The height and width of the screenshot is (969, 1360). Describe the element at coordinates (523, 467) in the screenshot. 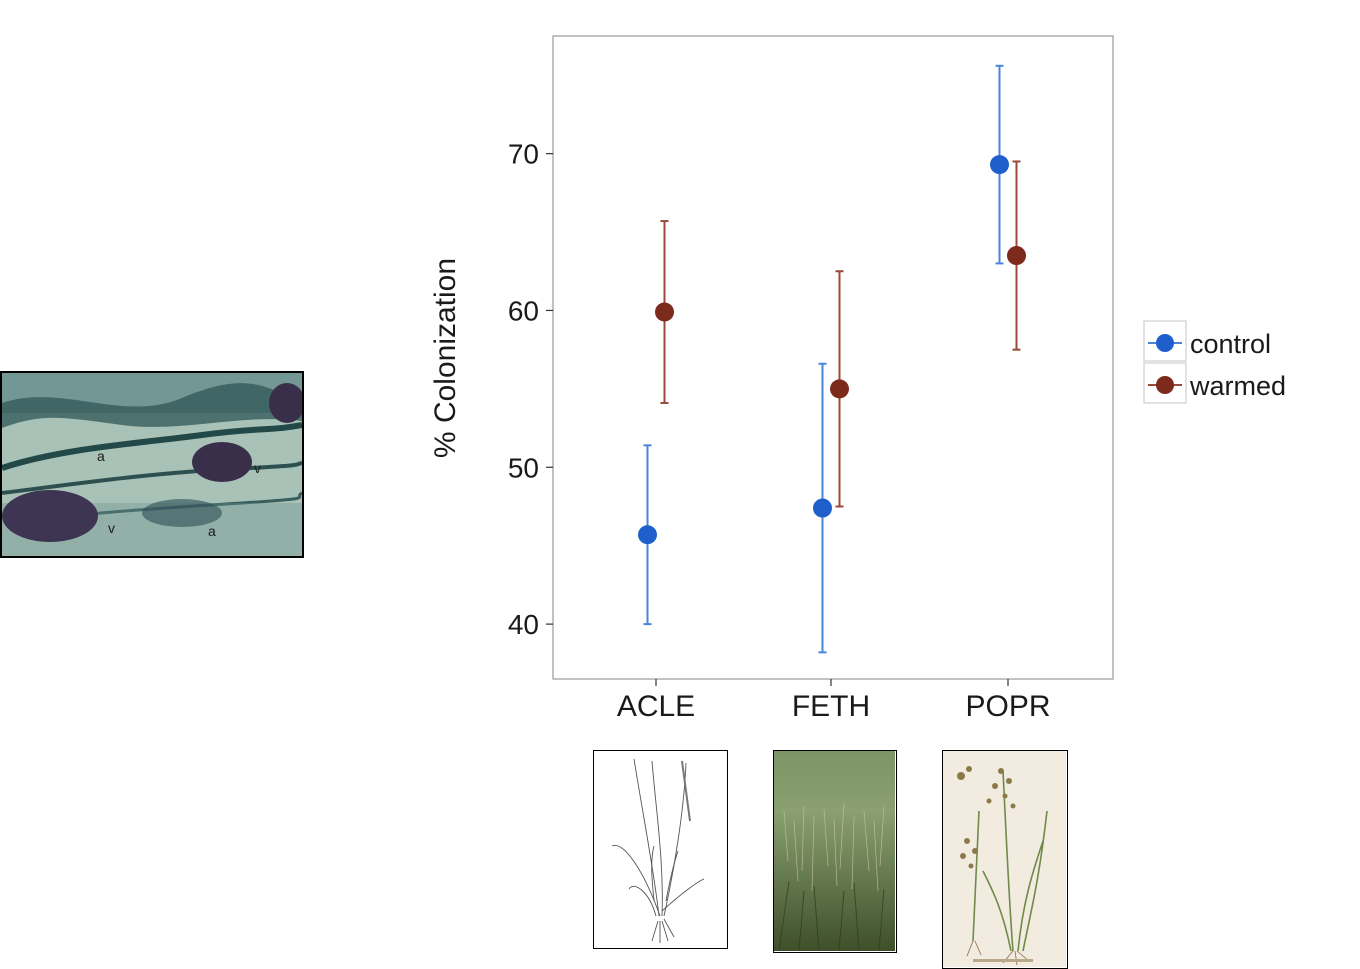

I see `y-tick-label: 50` at that location.